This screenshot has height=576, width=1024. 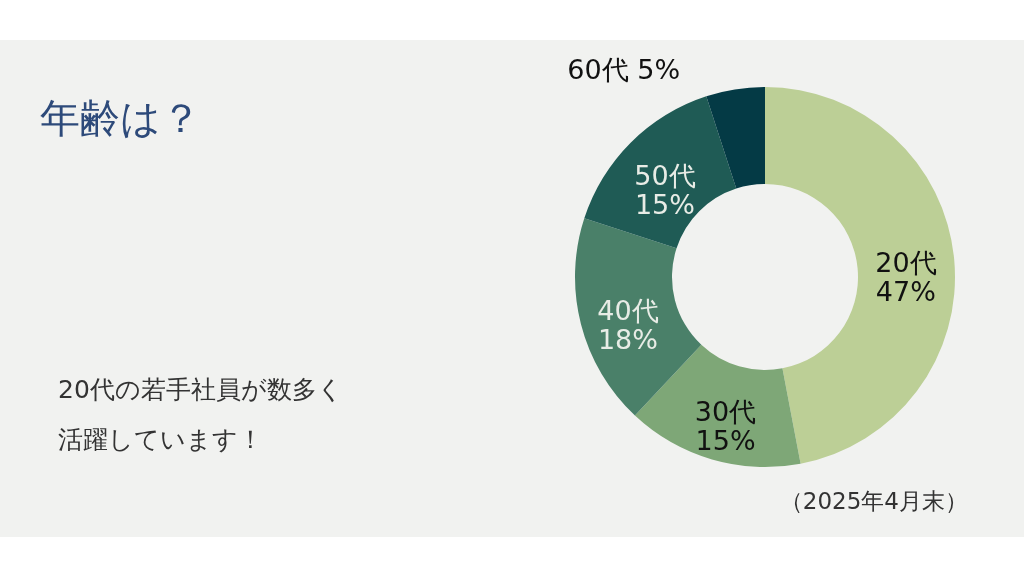 What do you see at coordinates (624, 70) in the screenshot?
I see `slice-label: 60代 5%` at bounding box center [624, 70].